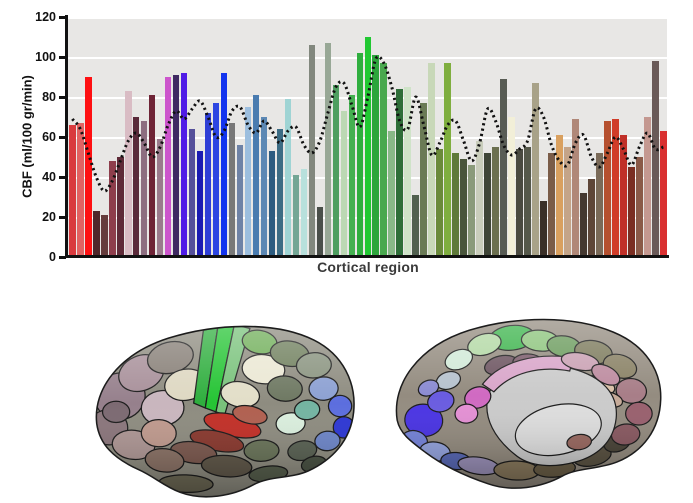 The image size is (693, 503). What do you see at coordinates (49, 137) in the screenshot?
I see `y-tick-label: 60` at bounding box center [49, 137].